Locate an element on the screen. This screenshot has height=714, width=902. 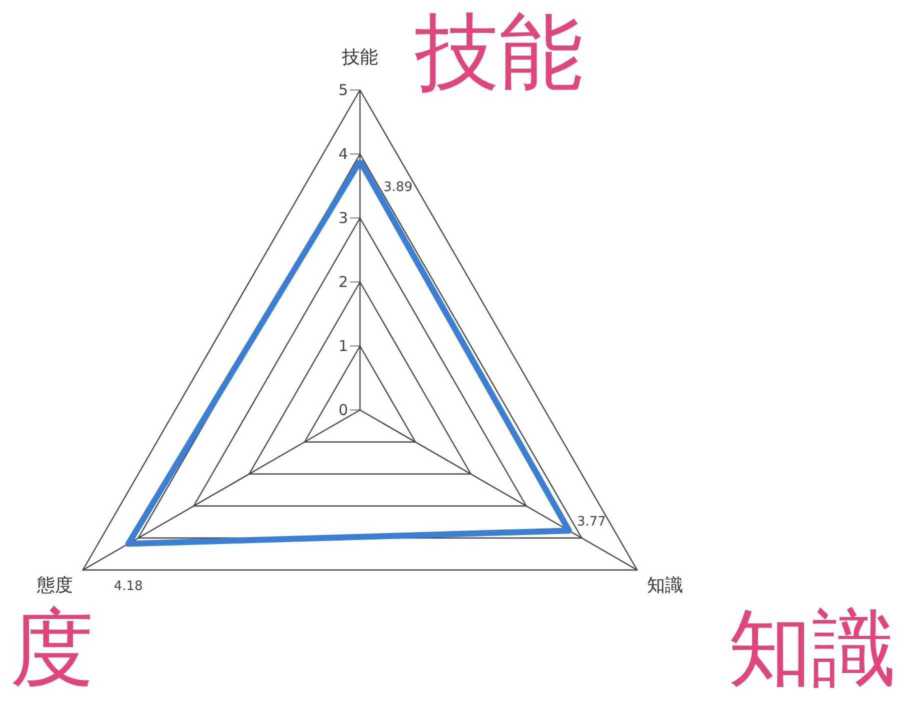
text: 度 is located at coordinates (52, 648).